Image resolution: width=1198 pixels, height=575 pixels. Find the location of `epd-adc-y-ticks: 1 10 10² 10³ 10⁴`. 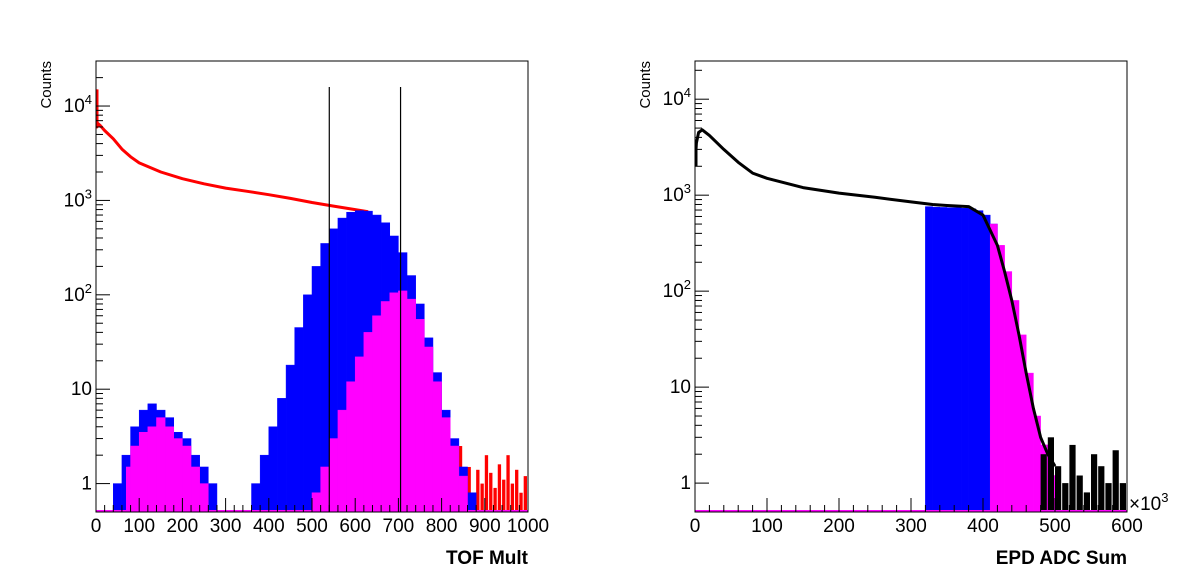

epd-adc-y-ticks: 1 10 10² 10³ 10⁴ is located at coordinates (686, 291).